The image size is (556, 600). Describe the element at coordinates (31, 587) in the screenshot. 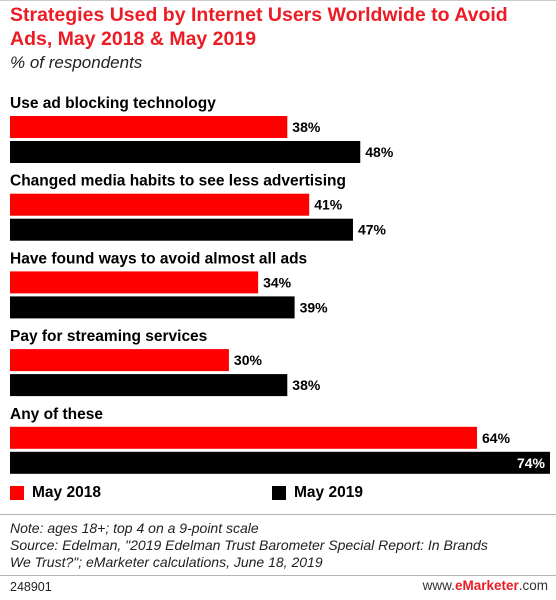

I see `chart-id: 248901` at that location.